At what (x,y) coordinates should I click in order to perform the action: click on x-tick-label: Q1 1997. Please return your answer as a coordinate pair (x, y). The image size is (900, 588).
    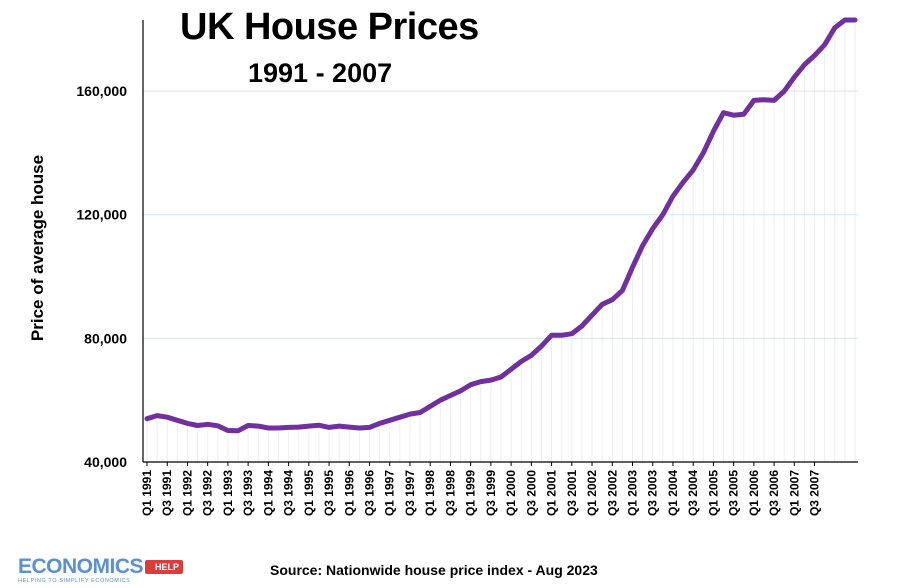
    Looking at the image, I should click on (390, 493).